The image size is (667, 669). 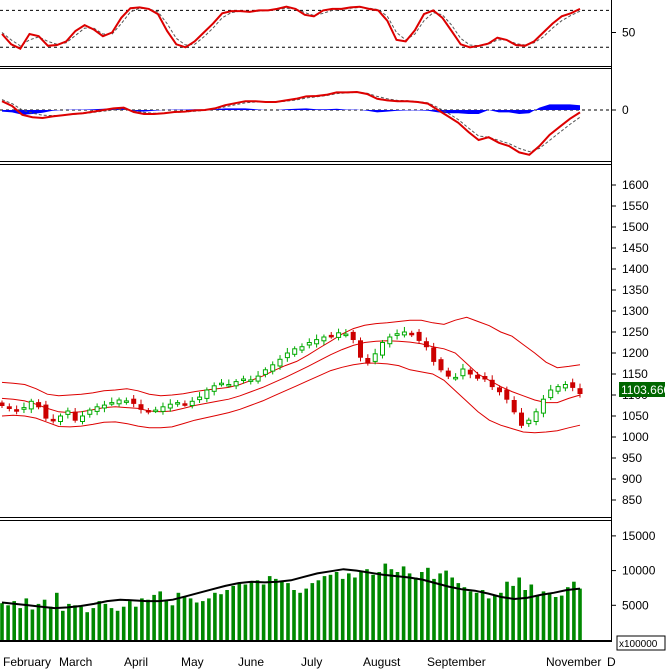 What do you see at coordinates (632, 500) in the screenshot?
I see `y-tick-label: 850` at bounding box center [632, 500].